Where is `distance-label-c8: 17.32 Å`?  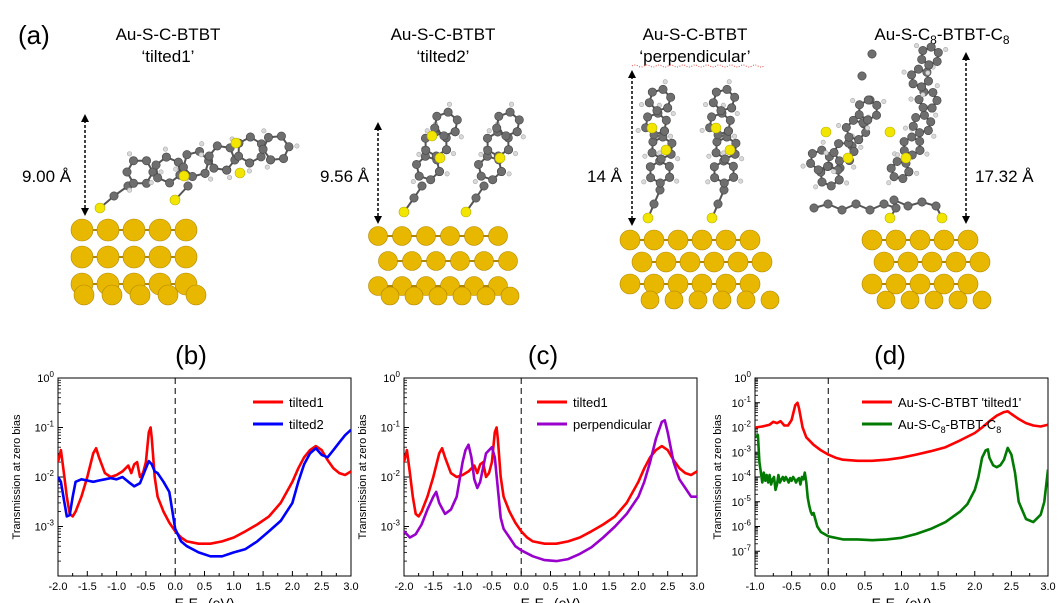
distance-label-c8: 17.32 Å is located at coordinates (1004, 176).